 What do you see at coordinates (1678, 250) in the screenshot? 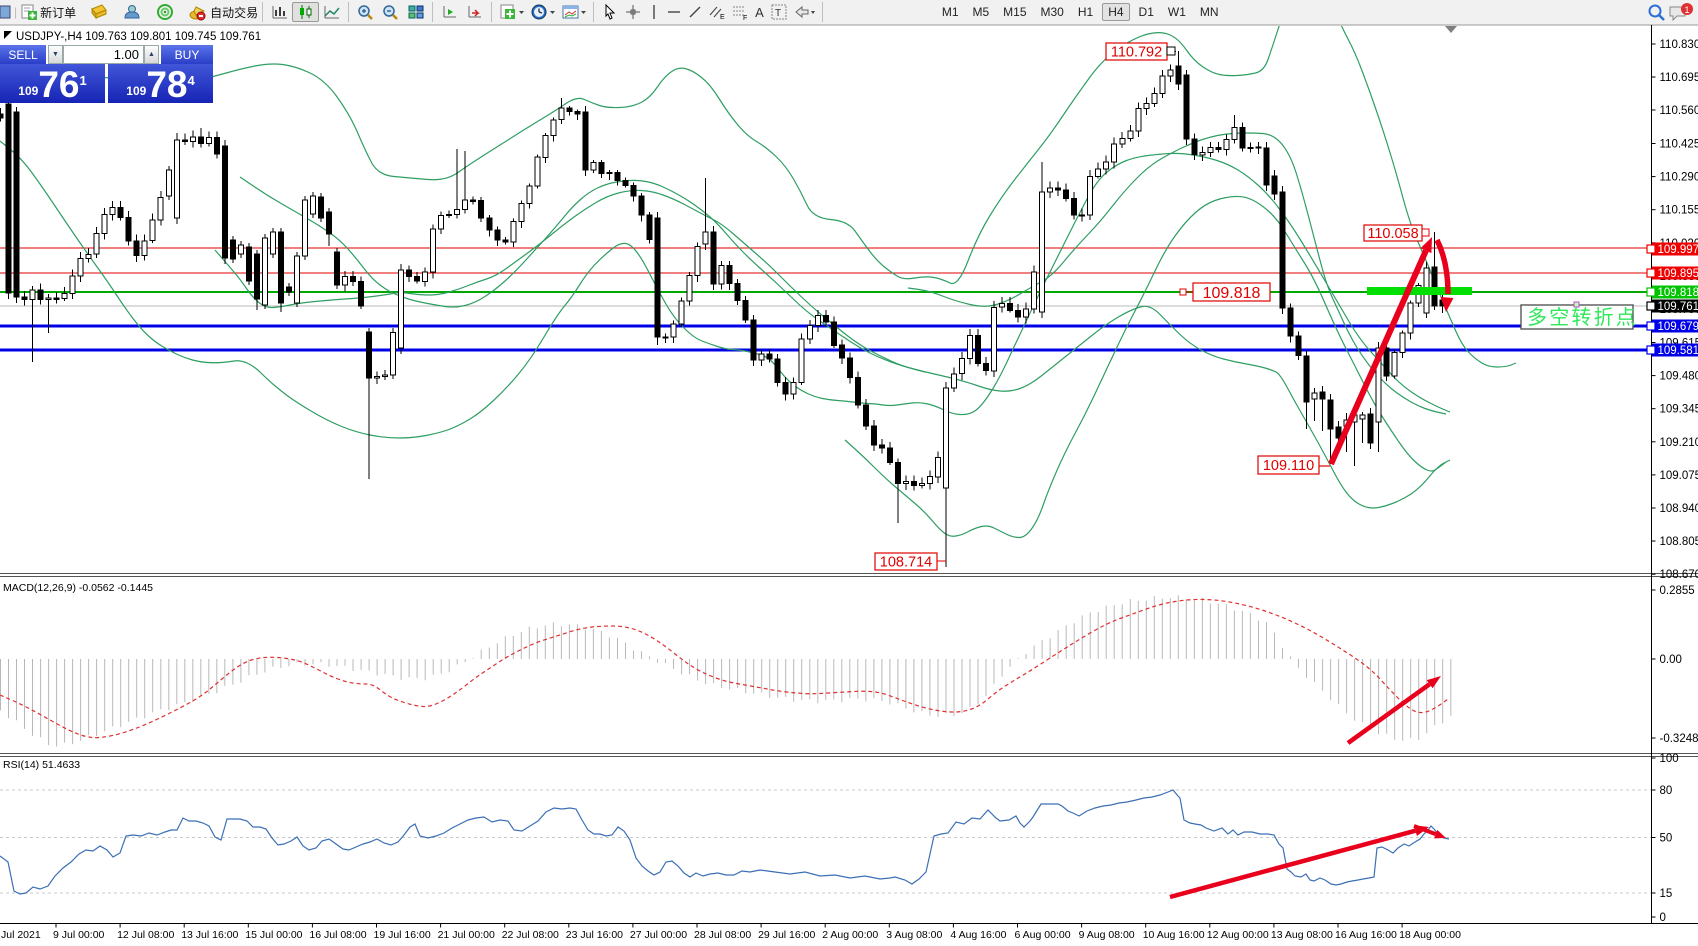
I see `svg-text: 109.997` at bounding box center [1678, 250].